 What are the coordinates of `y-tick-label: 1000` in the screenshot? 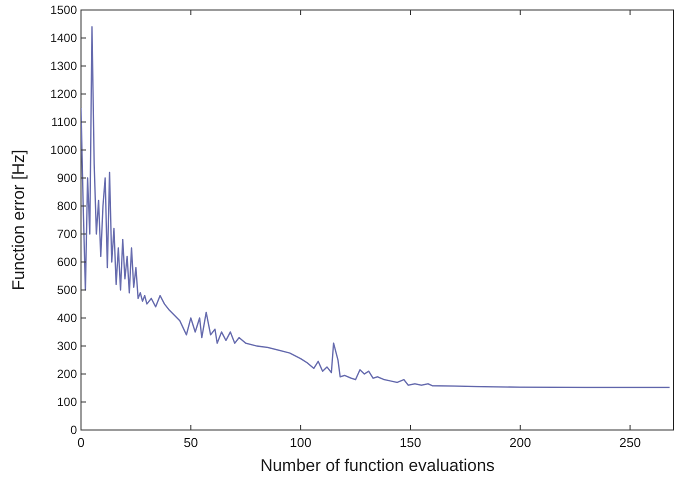 It's located at (64, 150).